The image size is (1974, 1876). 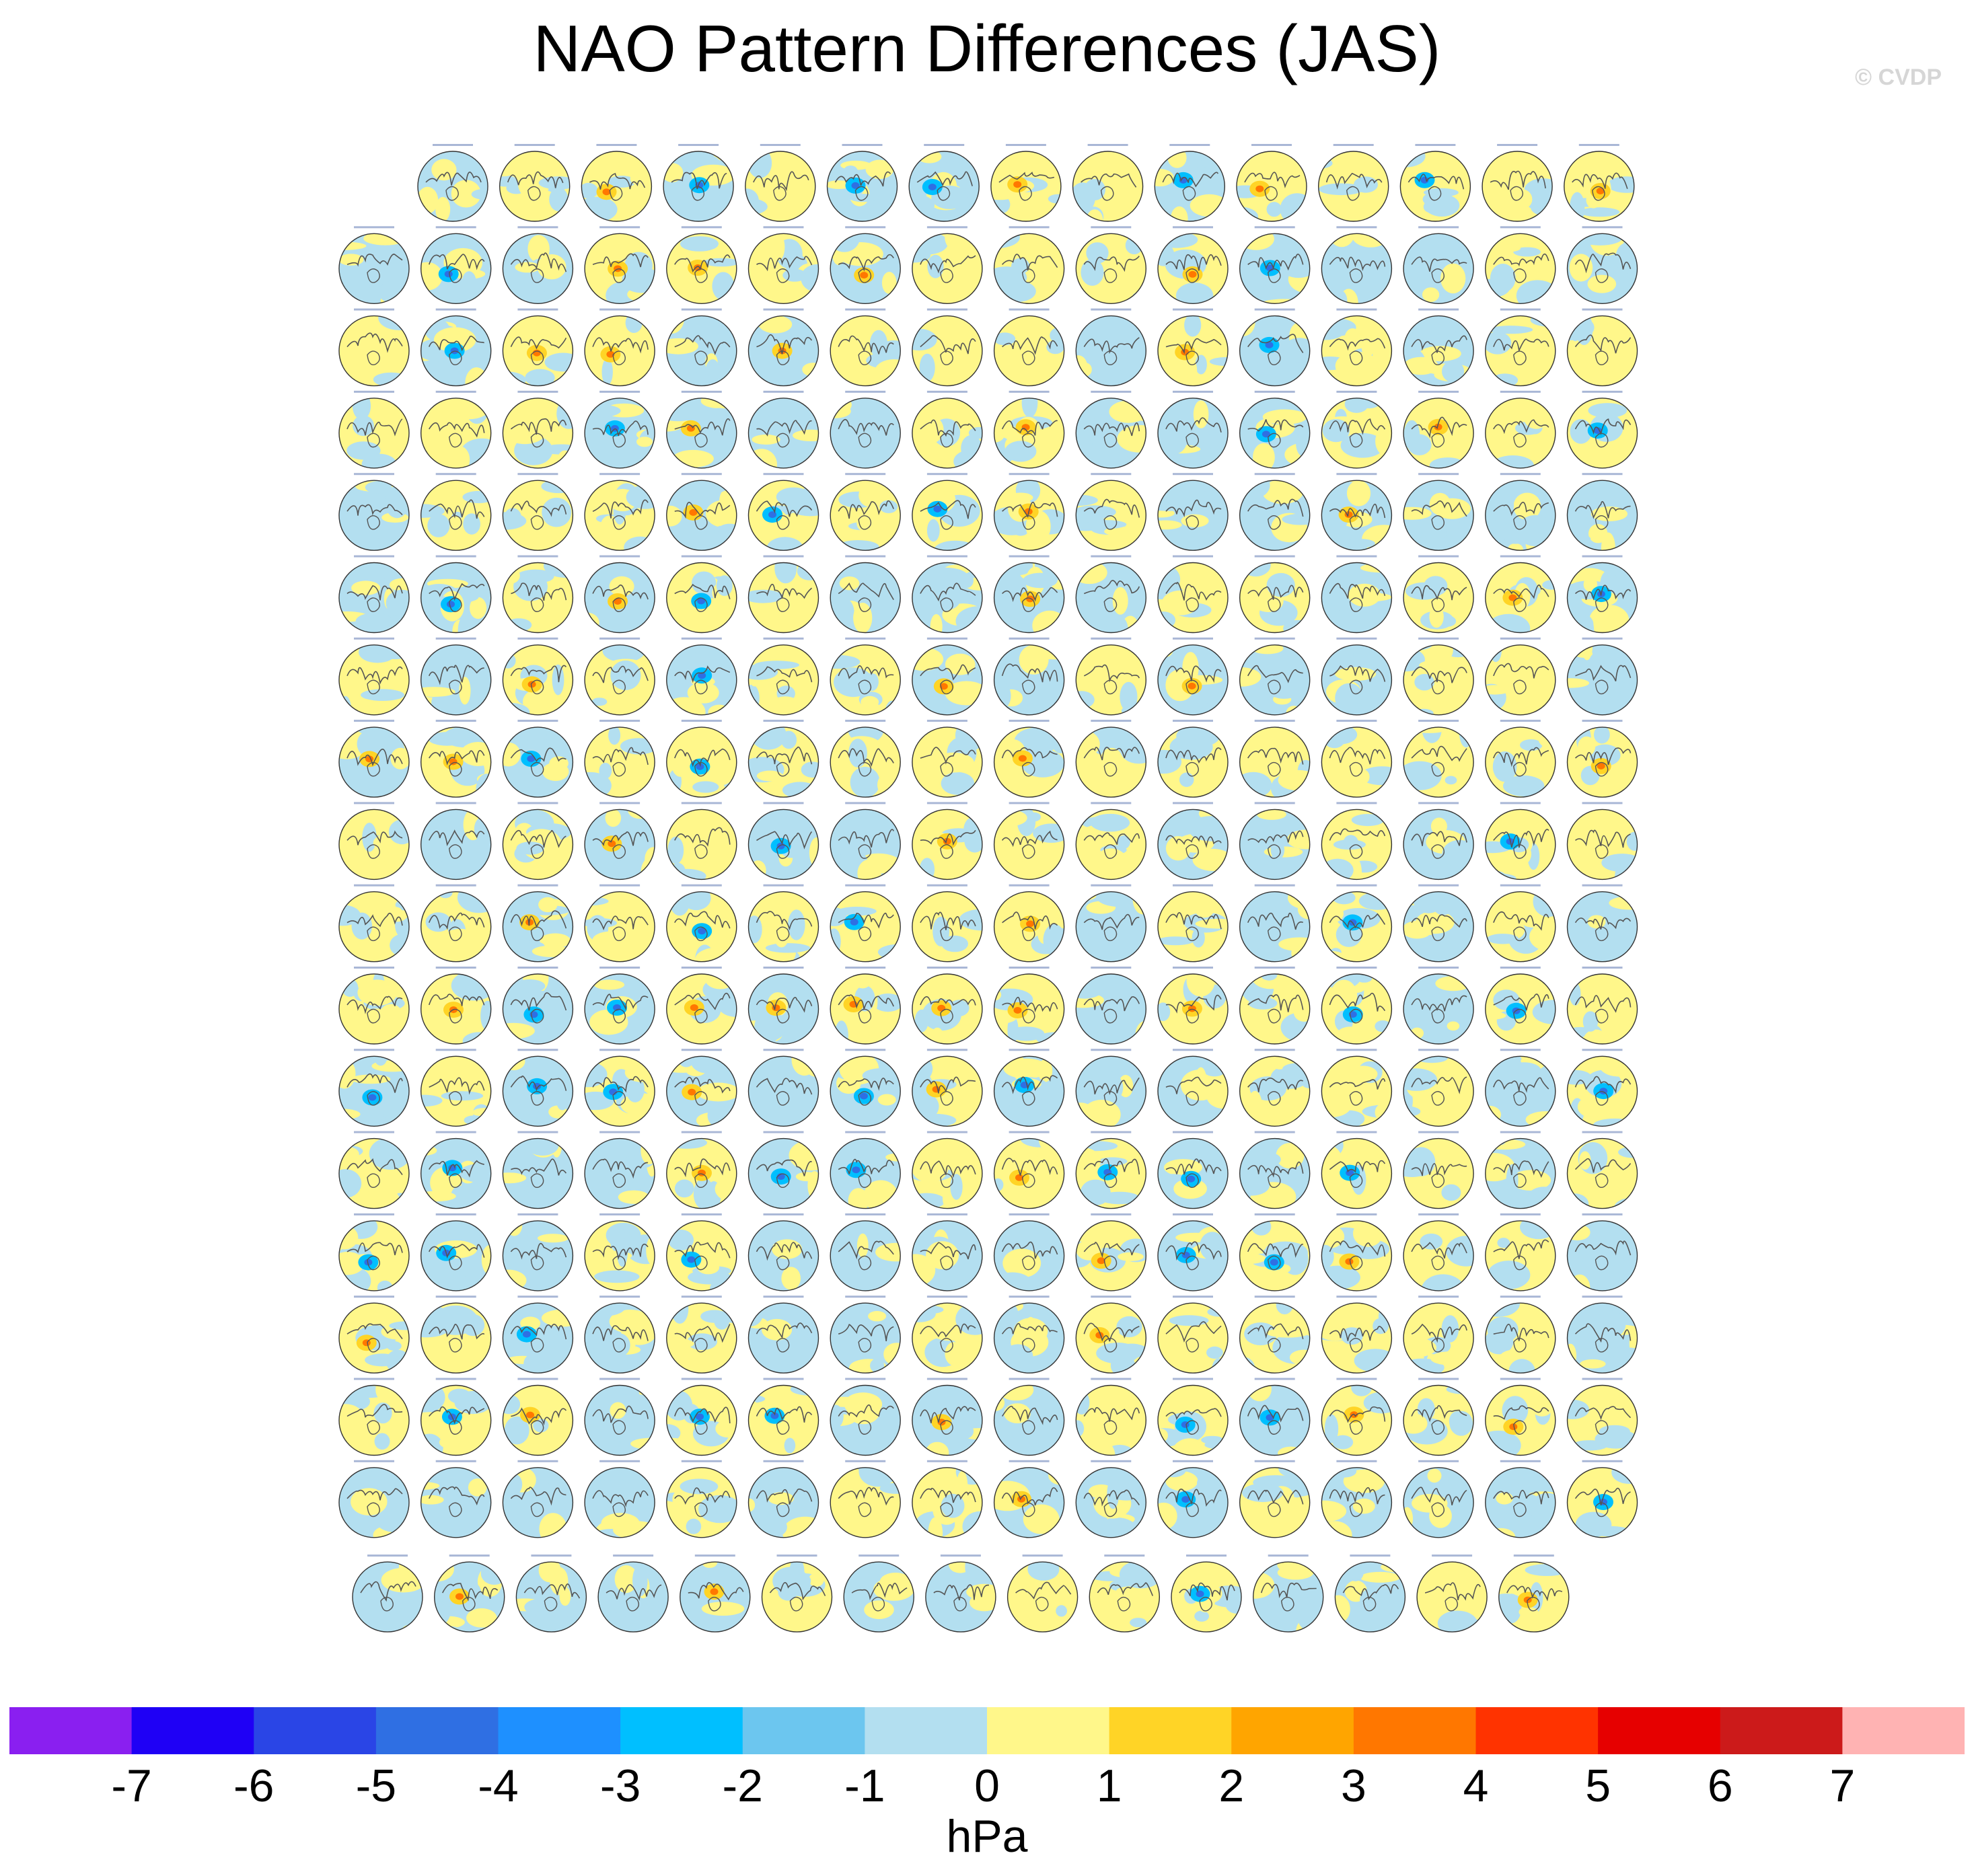 What do you see at coordinates (987, 1786) in the screenshot?
I see `colorbar-tick-labels: -7 -6 -5 -4 -3 -2 -1 0 1 2 3 4 5 6 7` at bounding box center [987, 1786].